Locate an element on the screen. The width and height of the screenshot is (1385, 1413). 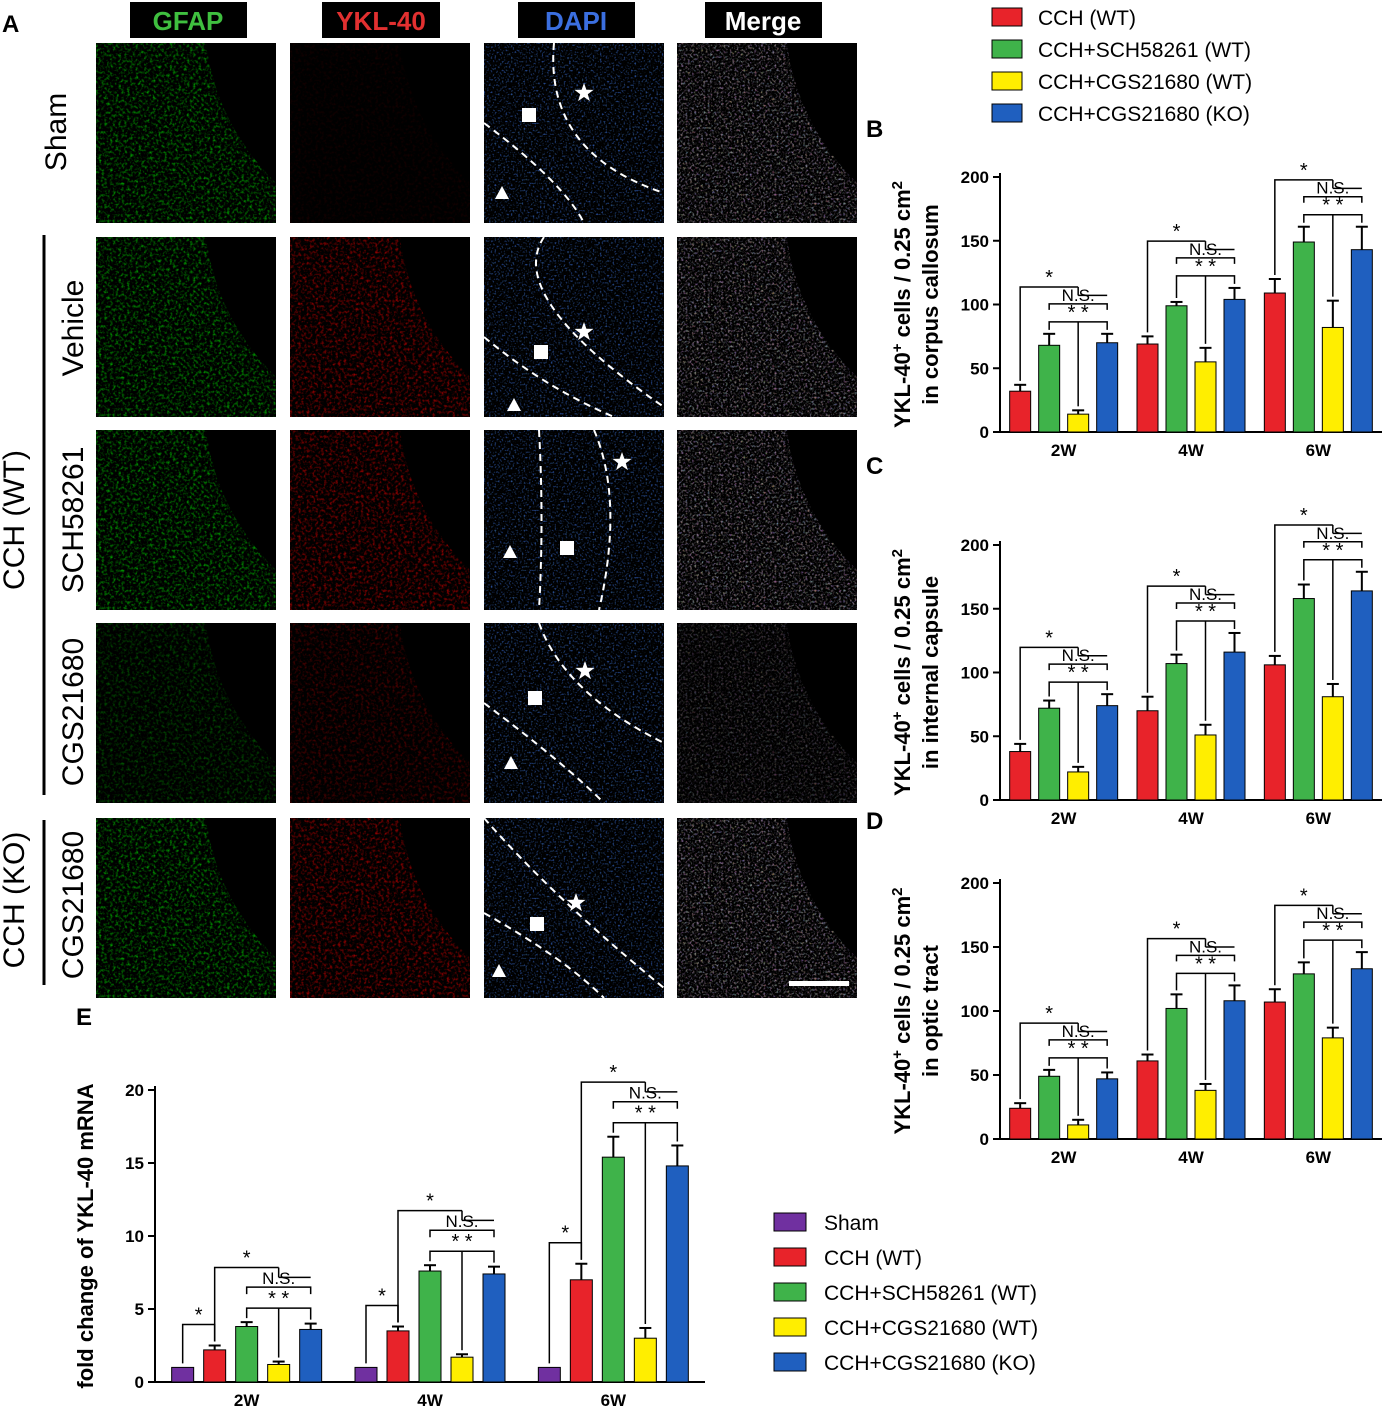
micrograph-r4-merge is located at coordinates (767, 713).